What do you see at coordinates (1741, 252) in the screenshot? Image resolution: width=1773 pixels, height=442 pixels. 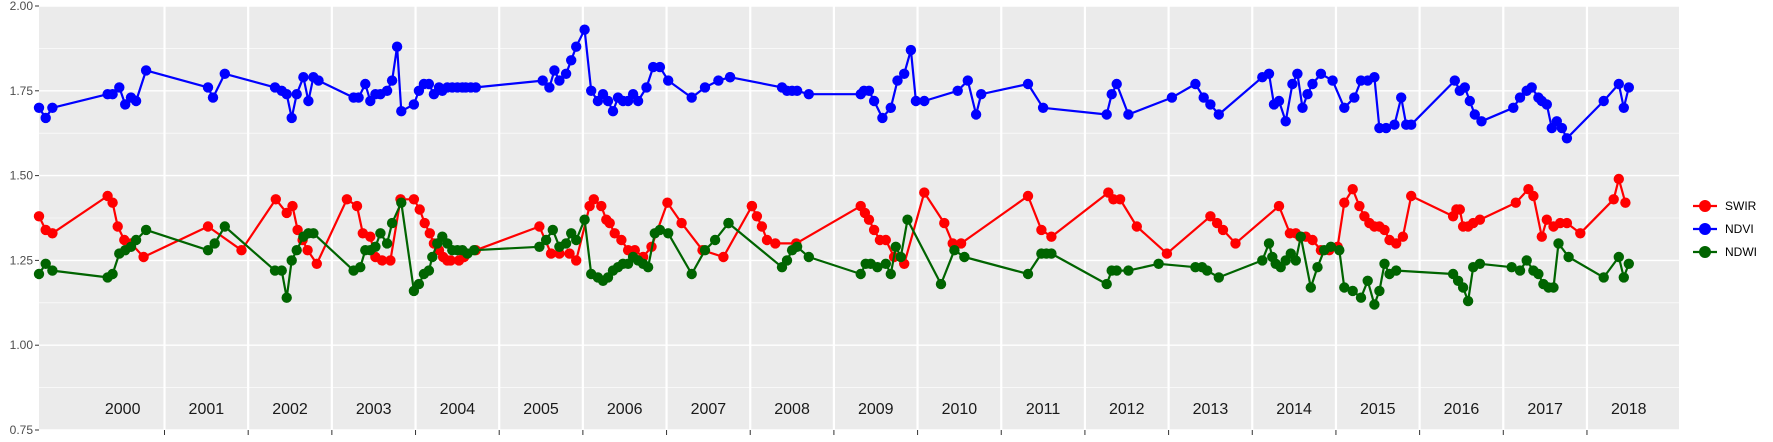 I see `legend-label-ndwi: NDWI` at bounding box center [1741, 252].